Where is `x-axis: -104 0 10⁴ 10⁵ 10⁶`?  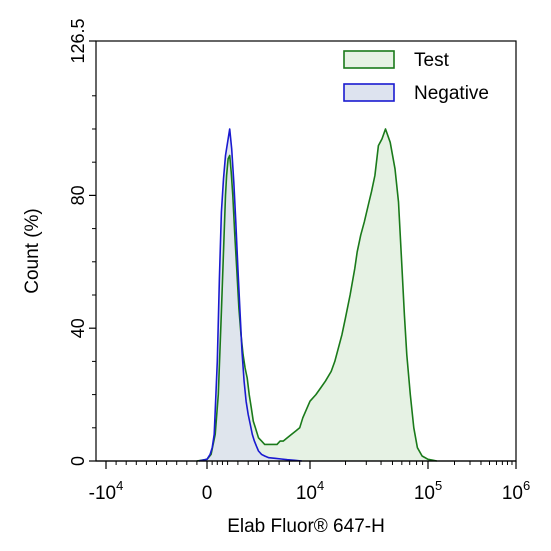
x-axis: -104 0 10⁴ 10⁵ 10⁶ is located at coordinates (309, 482).